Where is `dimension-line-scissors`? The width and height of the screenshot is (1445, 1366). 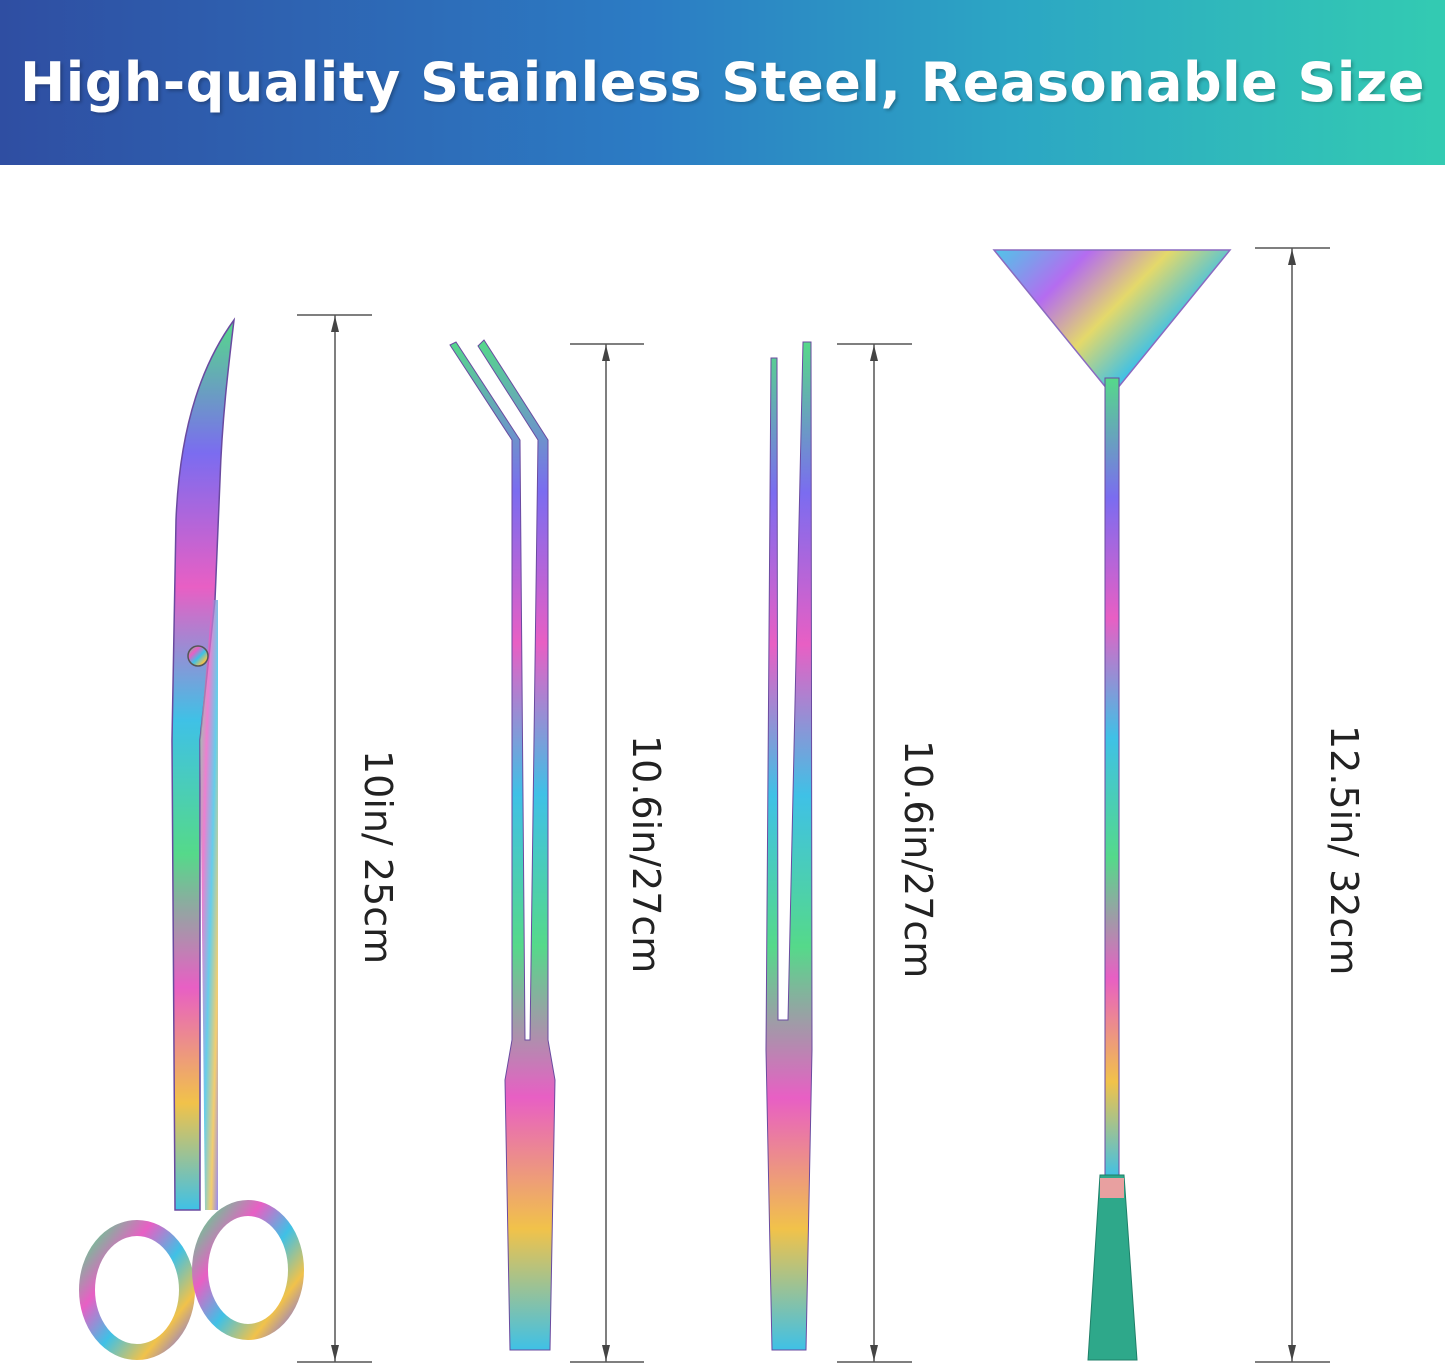
dimension-line-scissors is located at coordinates (334, 838).